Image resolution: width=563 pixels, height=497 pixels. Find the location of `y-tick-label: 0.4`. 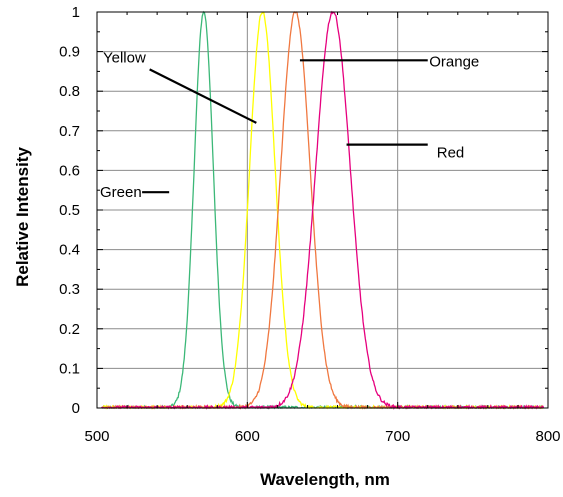

y-tick-label: 0.4 is located at coordinates (69, 250).